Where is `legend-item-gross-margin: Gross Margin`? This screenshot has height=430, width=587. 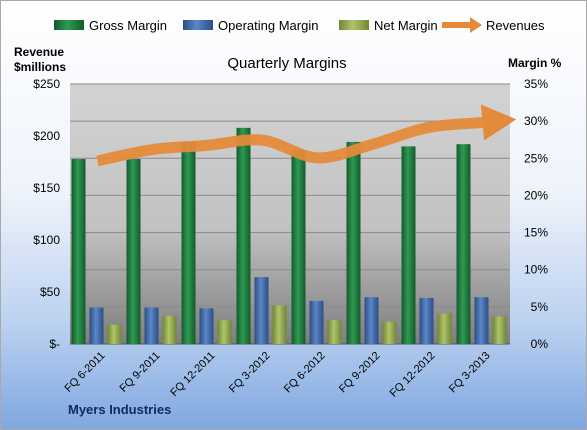 legend-item-gross-margin: Gross Margin is located at coordinates (110, 25).